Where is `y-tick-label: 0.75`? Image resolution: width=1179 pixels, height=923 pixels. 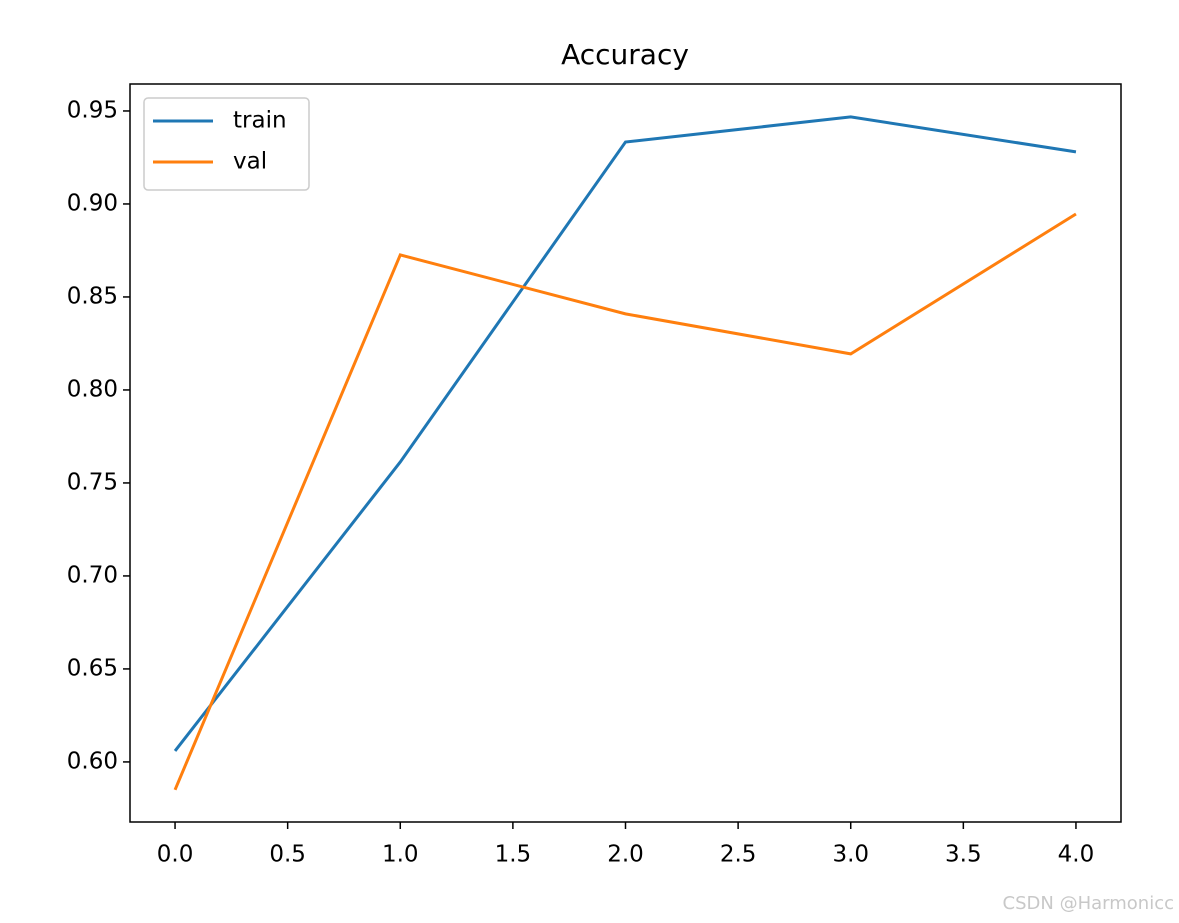 y-tick-label: 0.75 is located at coordinates (92, 482).